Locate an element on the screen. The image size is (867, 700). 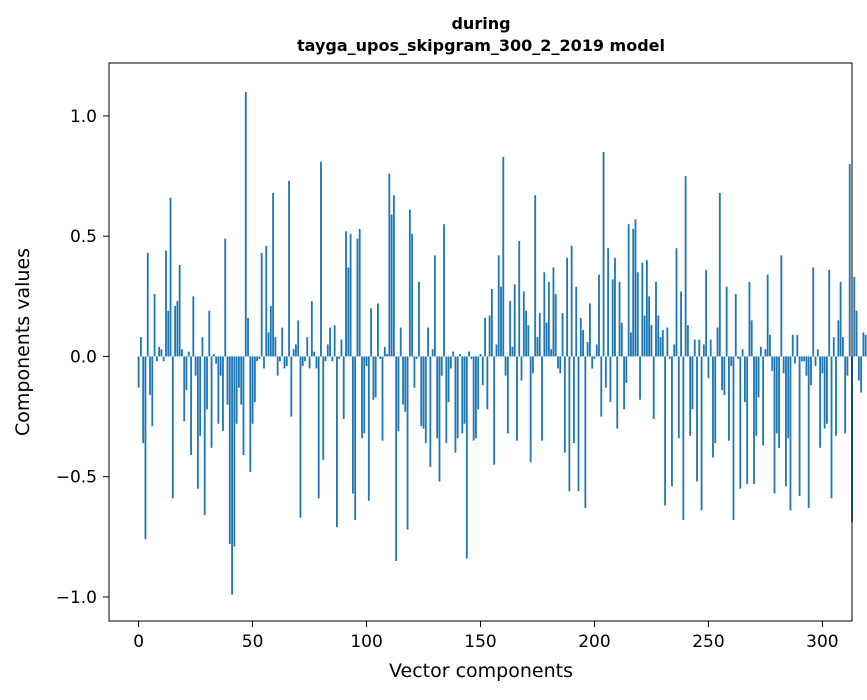
y-axis-label: Components values is located at coordinates (23, 342).